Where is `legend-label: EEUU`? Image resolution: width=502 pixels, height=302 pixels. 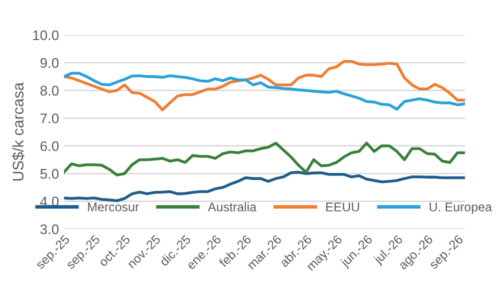 legend-label: EEUU is located at coordinates (343, 207).